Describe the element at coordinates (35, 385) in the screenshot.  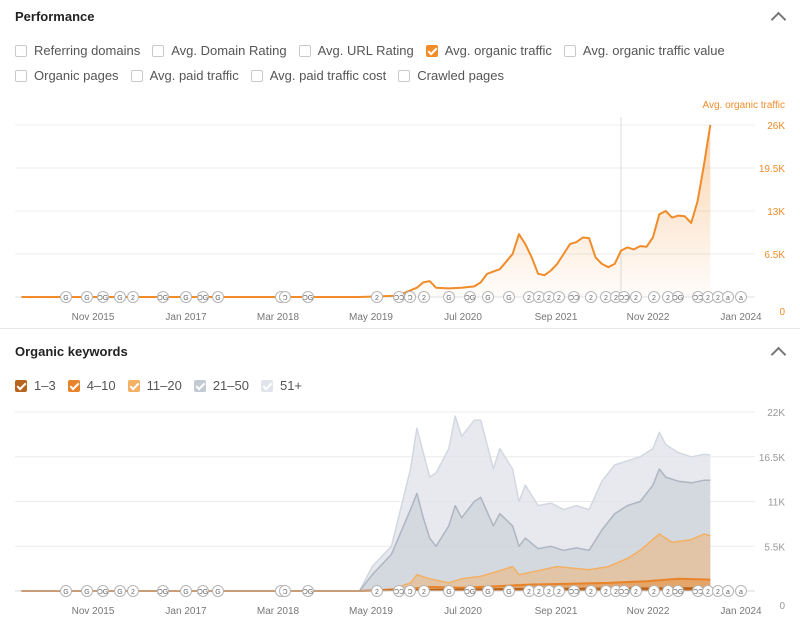
I see `legend-1-3: 1–3` at that location.